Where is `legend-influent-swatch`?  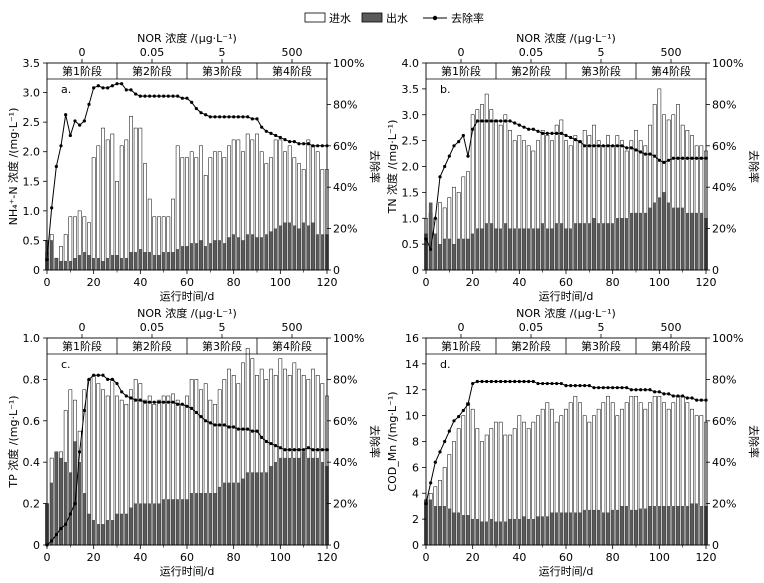
legend-influent-swatch is located at coordinates (315, 17).